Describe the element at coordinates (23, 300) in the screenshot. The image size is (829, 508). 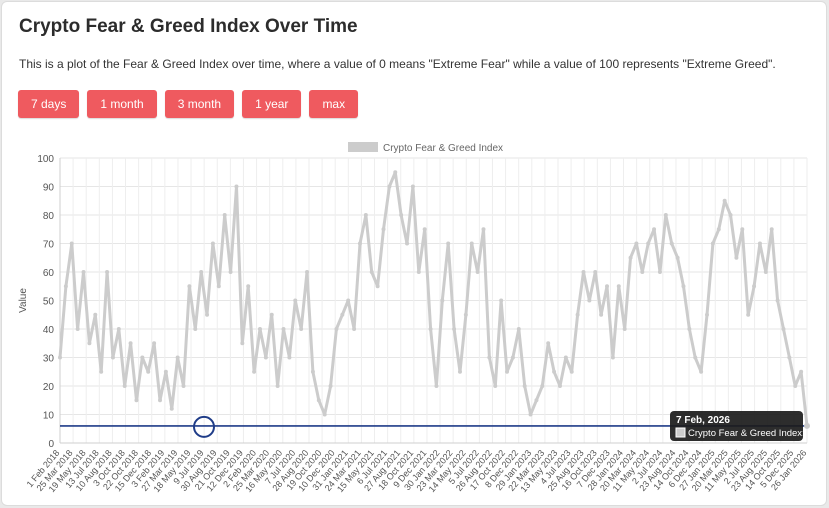
I see `y-axis-label: Value` at that location.